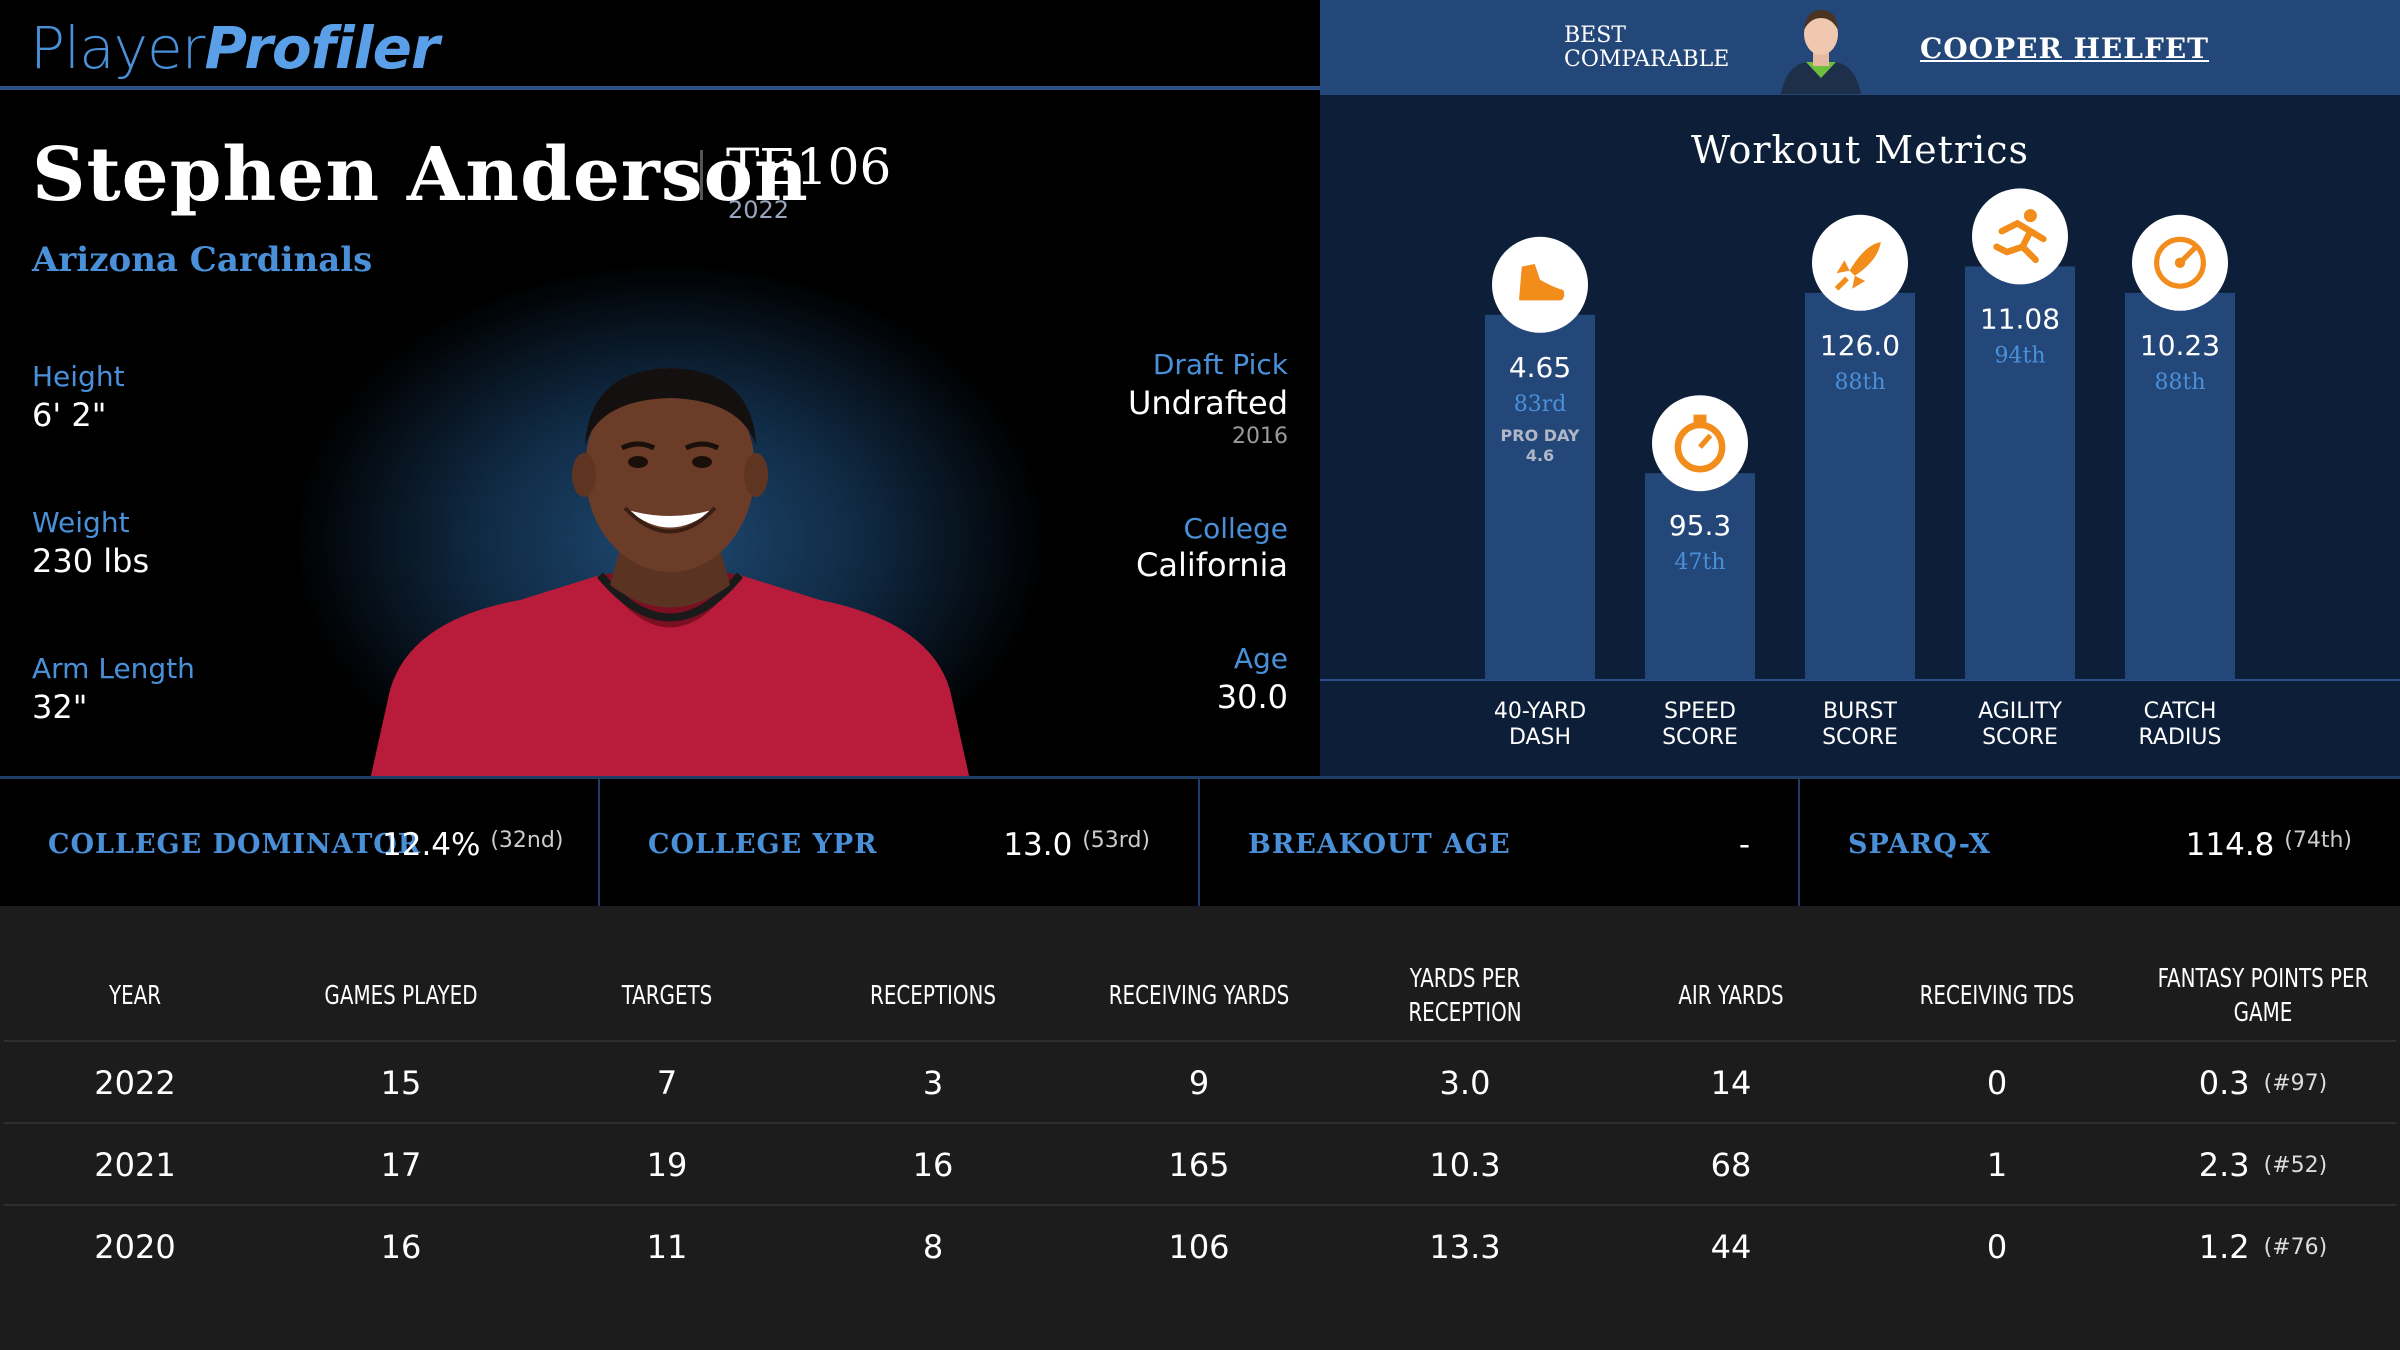 The width and height of the screenshot is (2400, 1350). I want to click on metric-number: -, so click(1744, 845).